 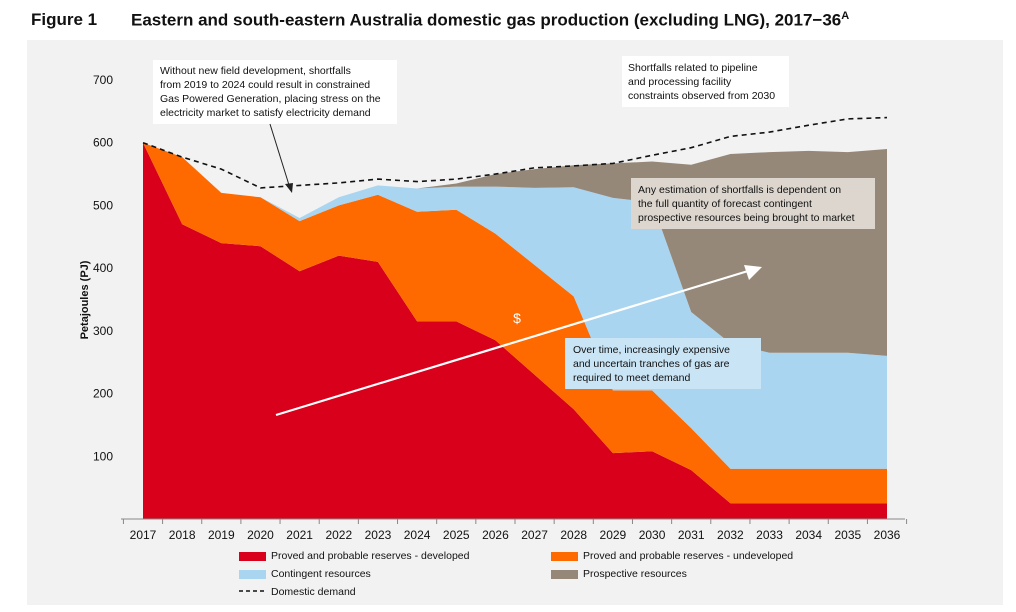 I want to click on x-tick-label-2033: 2033, so click(x=769, y=535).